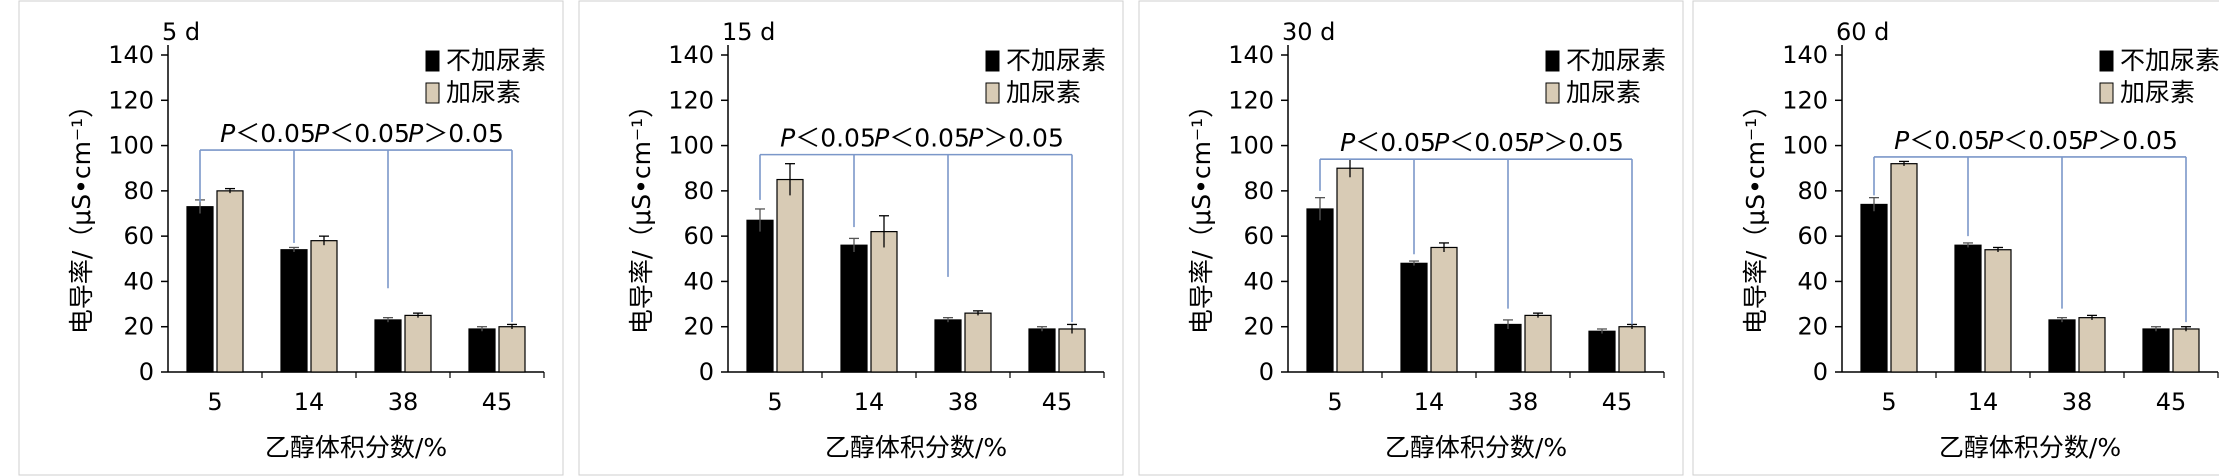 The image size is (2219, 476). What do you see at coordinates (698, 191) in the screenshot?
I see `y-tick-label: 80` at bounding box center [698, 191].